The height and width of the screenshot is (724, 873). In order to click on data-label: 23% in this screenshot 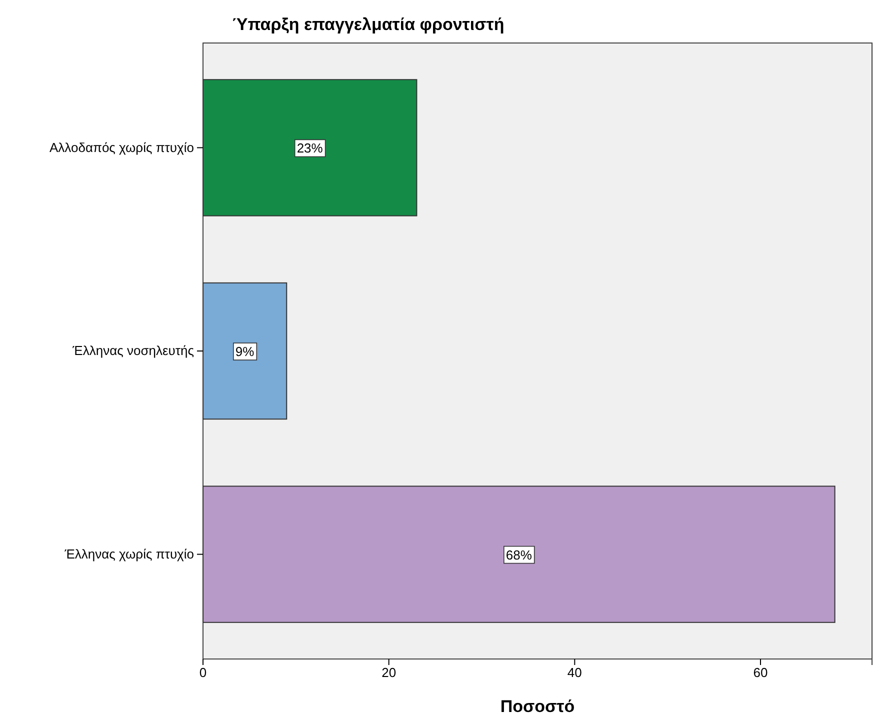, I will do `click(310, 148)`.